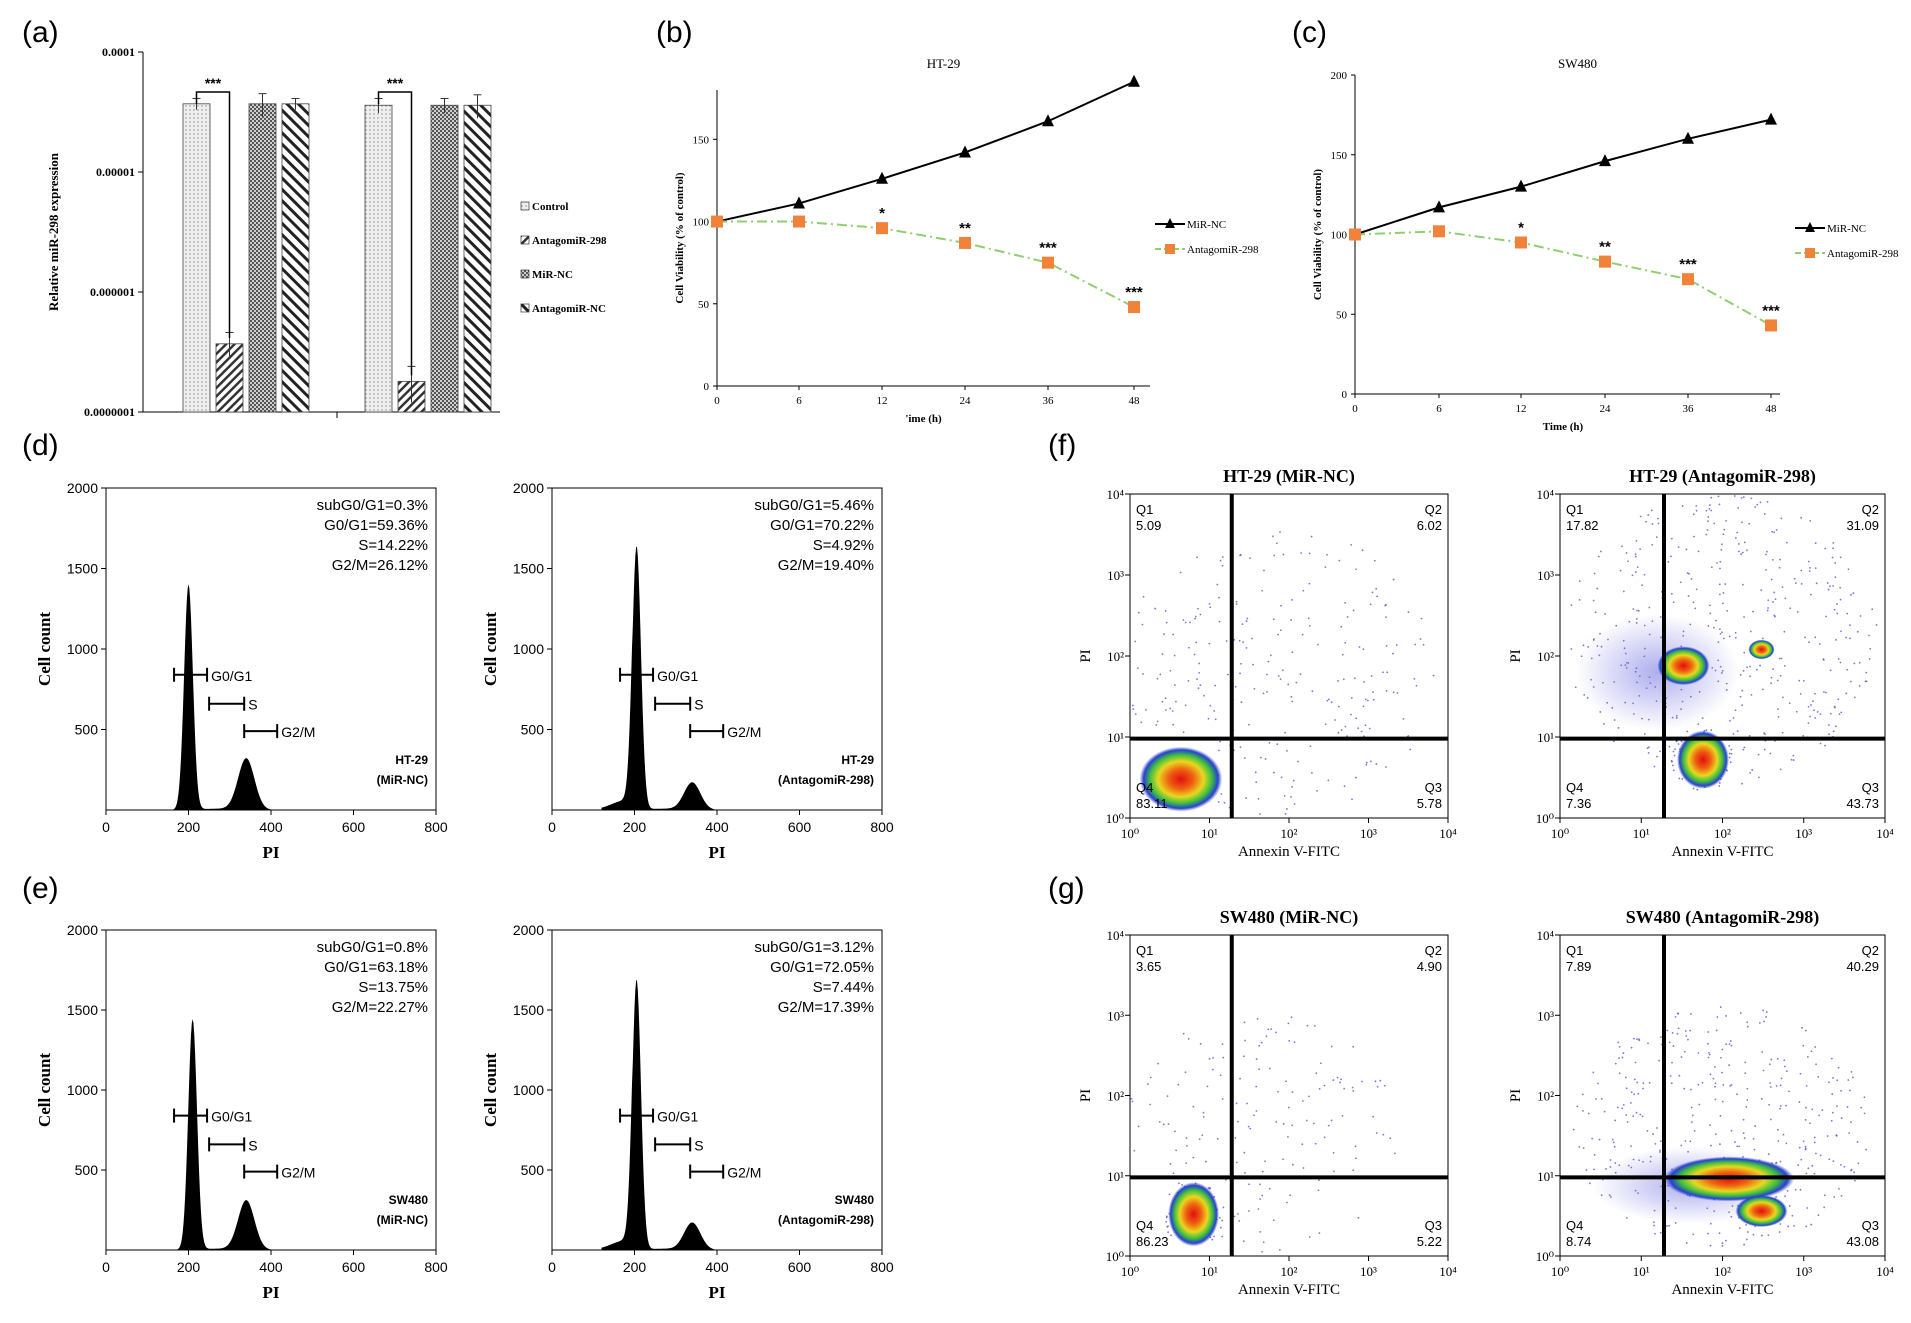 The height and width of the screenshot is (1323, 1911). I want to click on x-tick-label: 10⁴, so click(1448, 833).